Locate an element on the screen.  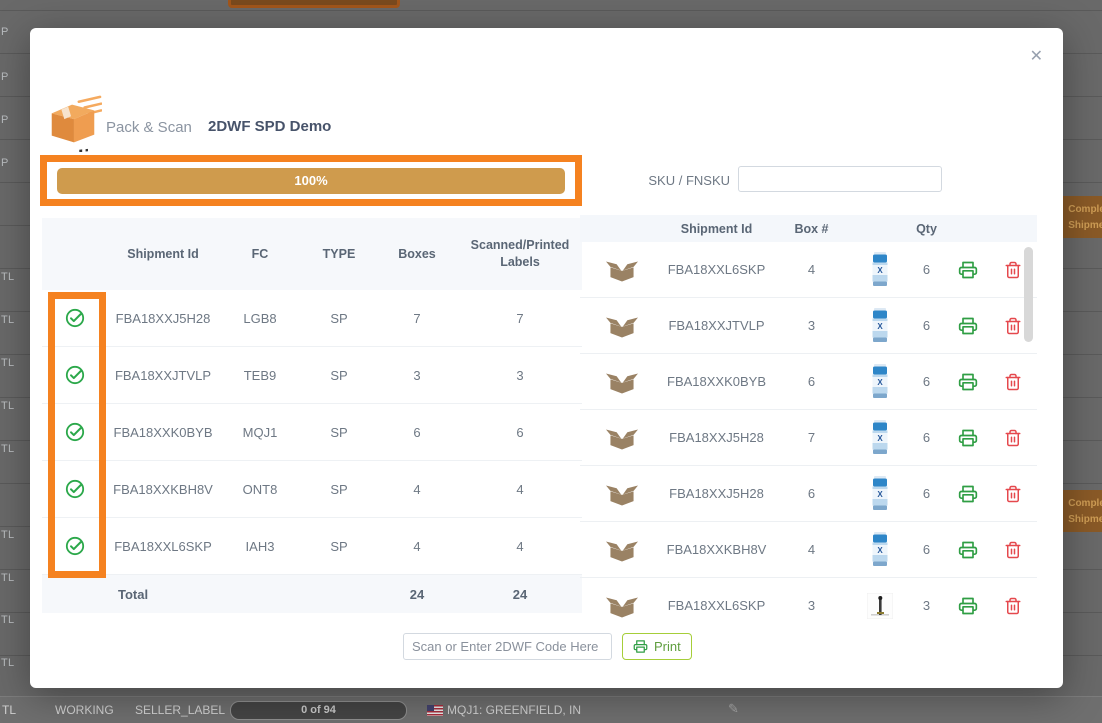
sku-fnsku-input is located at coordinates (840, 179).